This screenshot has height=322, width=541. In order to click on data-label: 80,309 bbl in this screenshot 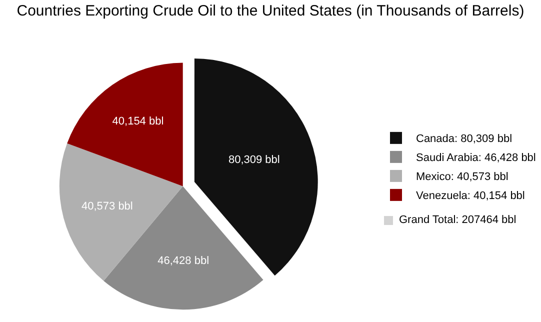, I will do `click(254, 160)`.